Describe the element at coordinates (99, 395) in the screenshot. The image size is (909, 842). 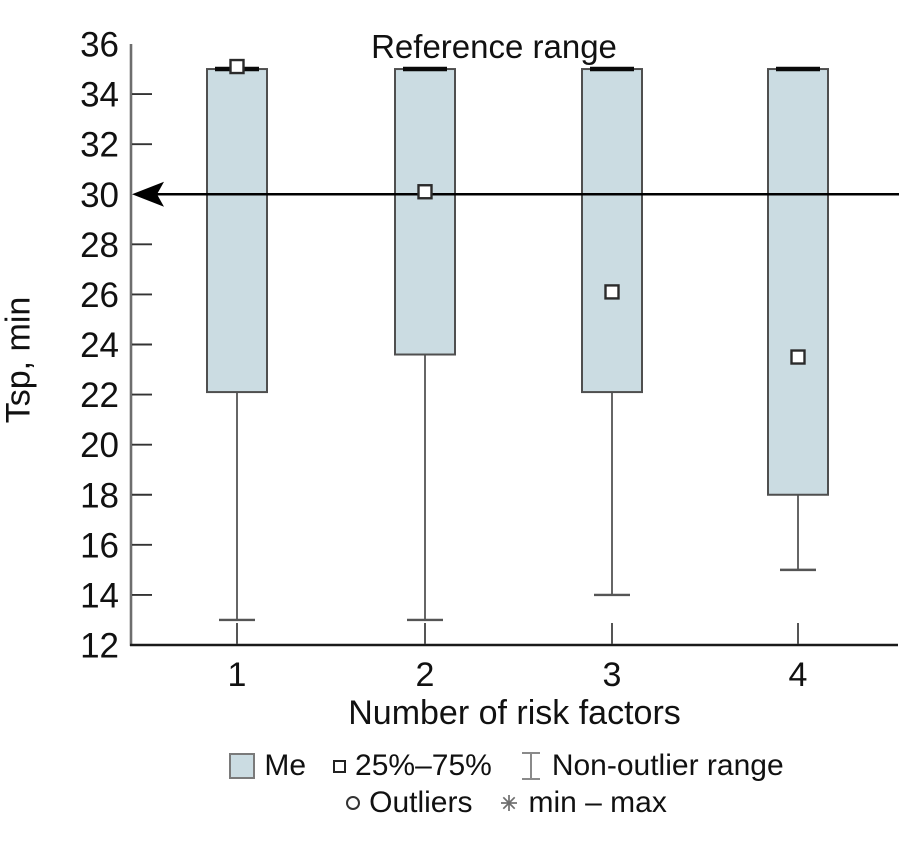
I see `y-tick-label: 22` at that location.